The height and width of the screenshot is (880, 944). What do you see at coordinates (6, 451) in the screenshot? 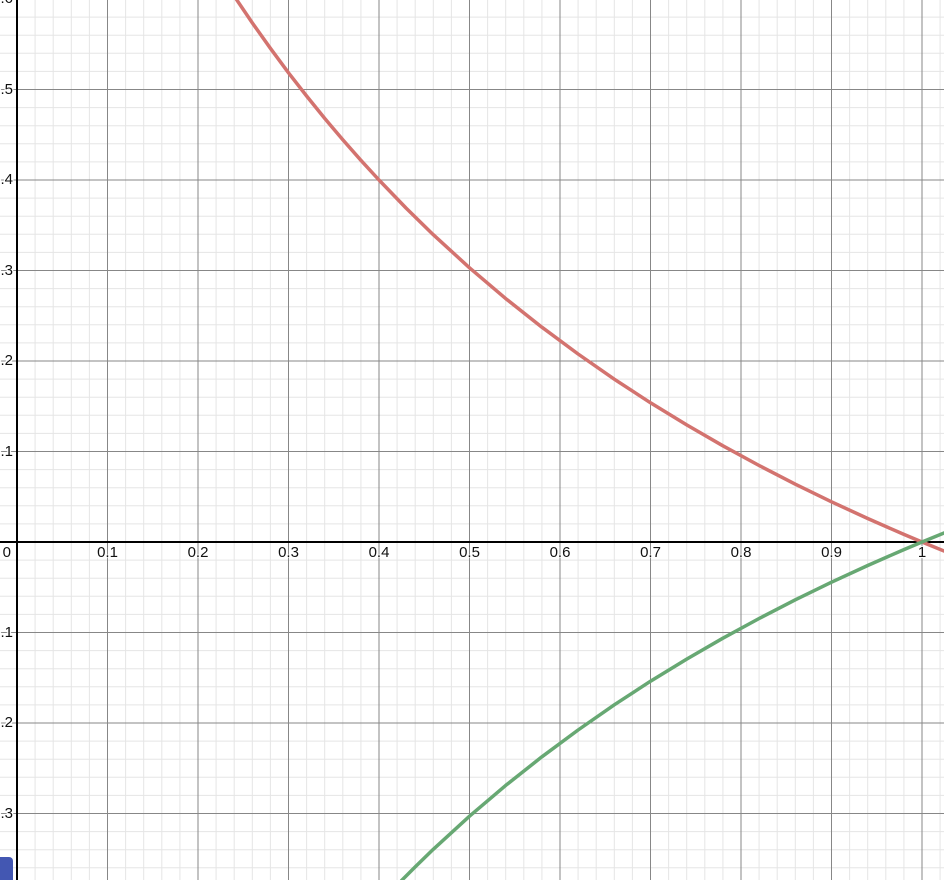
I see `y-tick-label: 0.1` at bounding box center [6, 451].